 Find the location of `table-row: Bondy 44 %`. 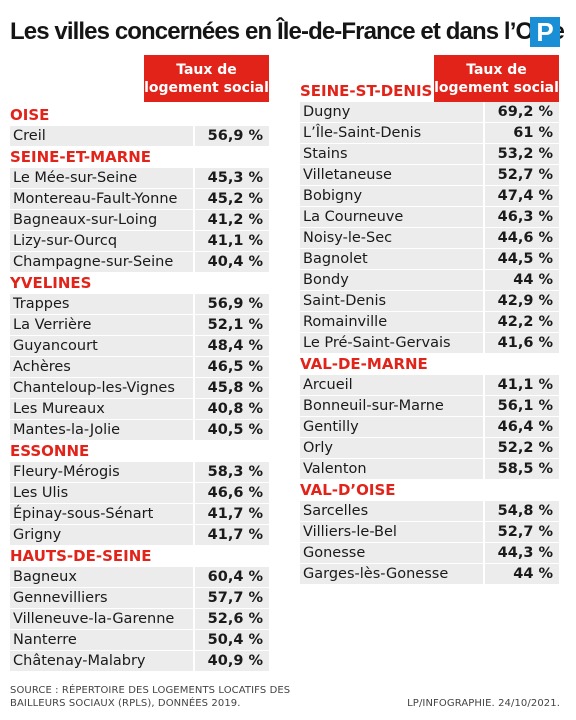

table-row: Bondy 44 % is located at coordinates (429, 280).